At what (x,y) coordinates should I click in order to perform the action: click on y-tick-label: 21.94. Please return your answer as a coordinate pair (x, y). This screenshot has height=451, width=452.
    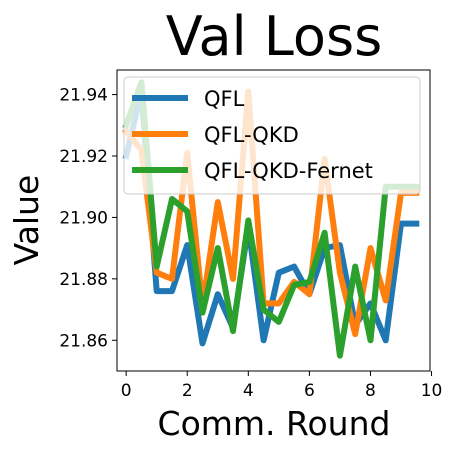
    Looking at the image, I should click on (83, 96).